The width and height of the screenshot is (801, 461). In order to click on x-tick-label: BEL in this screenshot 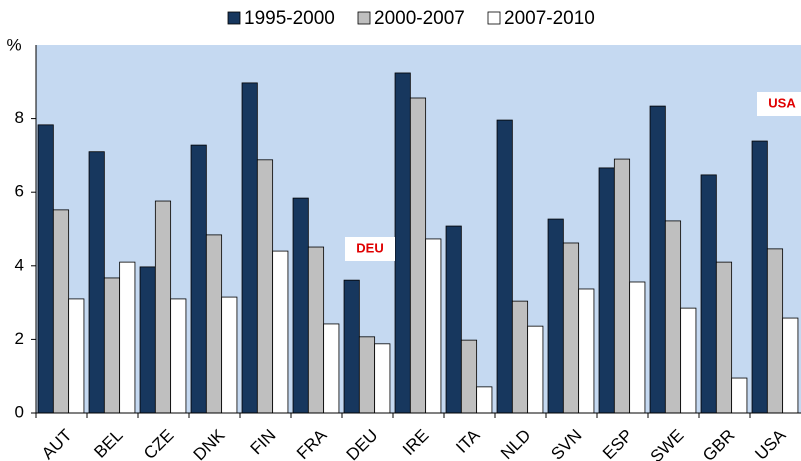, I will do `click(108, 443)`.